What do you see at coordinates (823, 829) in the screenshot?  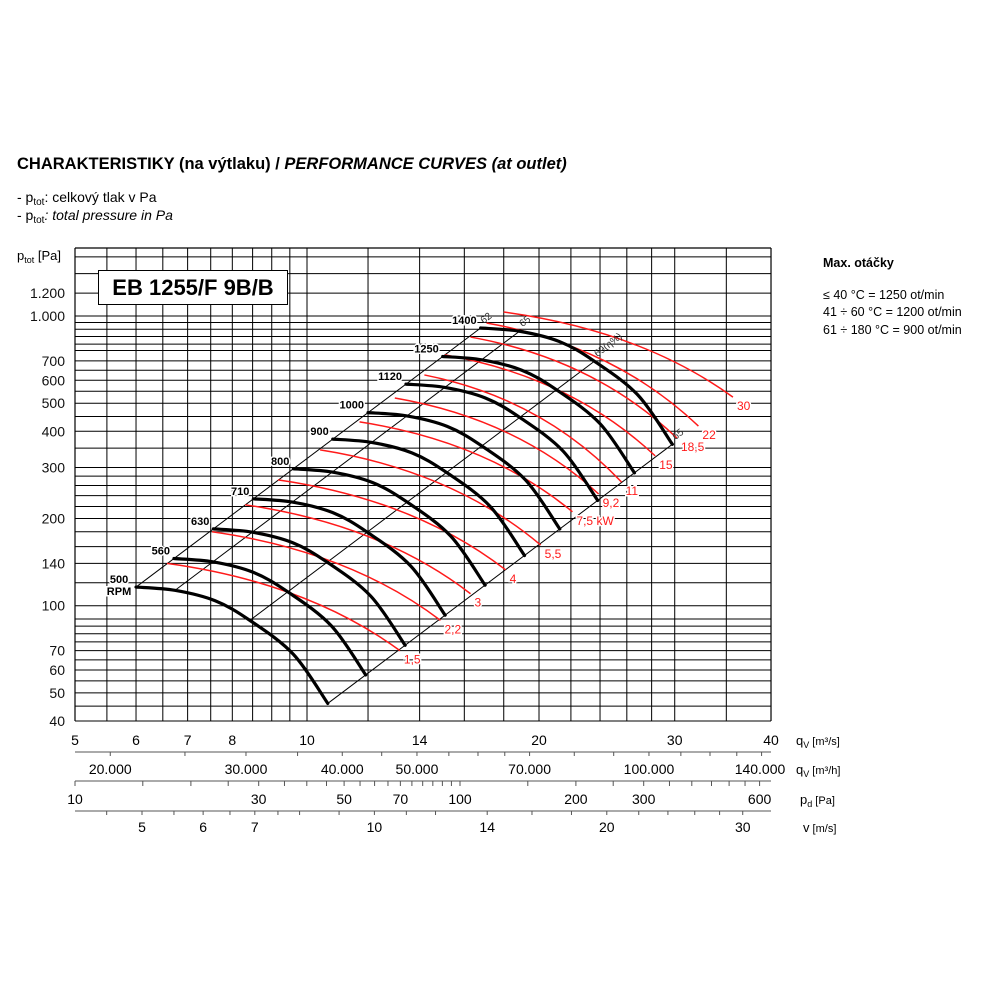 I see `axis-unit: [m/s]` at bounding box center [823, 829].